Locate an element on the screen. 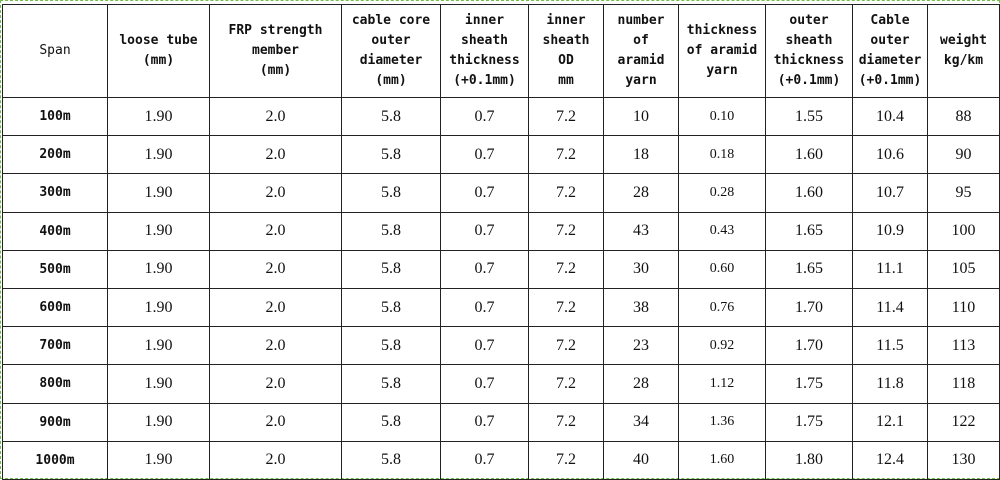 The width and height of the screenshot is (1000, 480). table-cell: 100 is located at coordinates (963, 231).